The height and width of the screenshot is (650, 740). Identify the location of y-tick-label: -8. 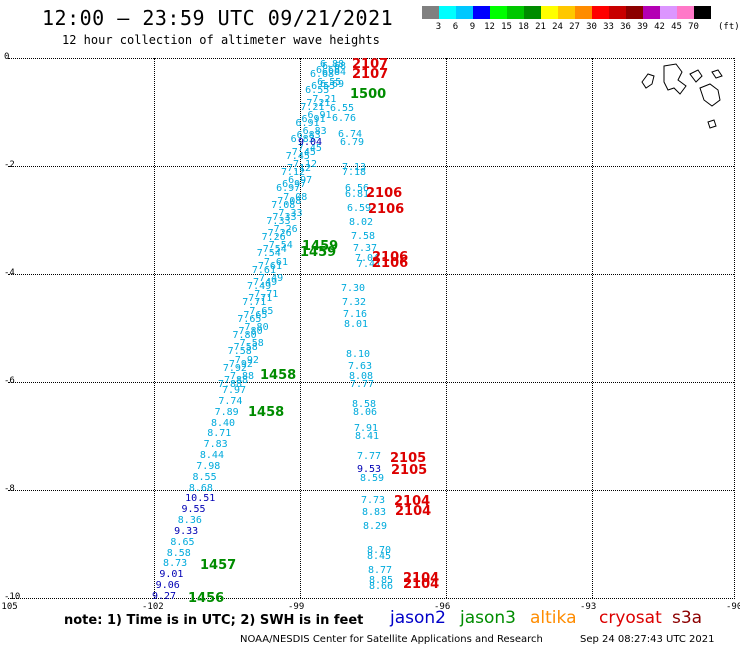
(9, 489).